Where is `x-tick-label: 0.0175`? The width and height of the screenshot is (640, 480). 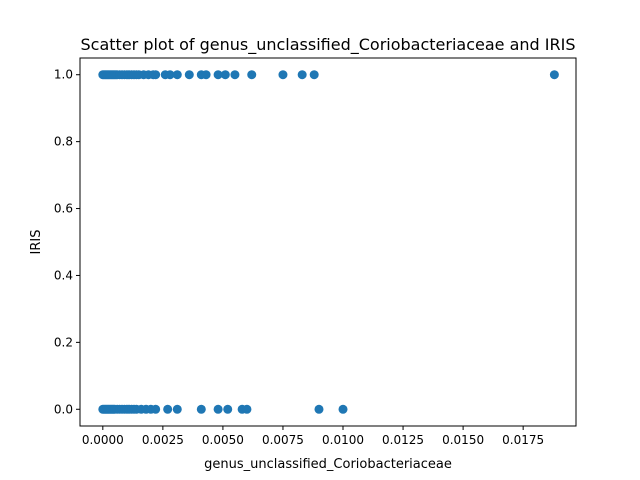
x-tick-label: 0.0175 is located at coordinates (523, 440).